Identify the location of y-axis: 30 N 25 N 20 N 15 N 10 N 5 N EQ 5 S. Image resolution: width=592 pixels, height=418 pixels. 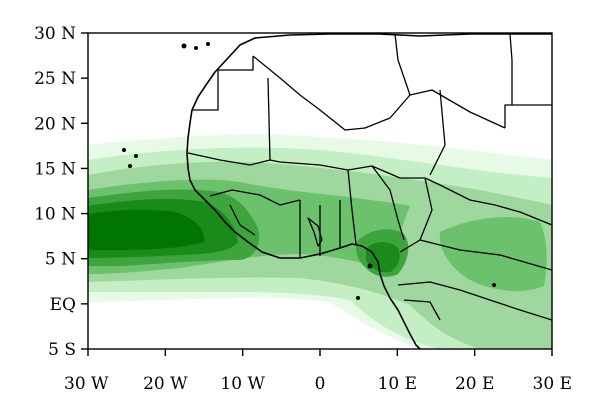
(61, 192).